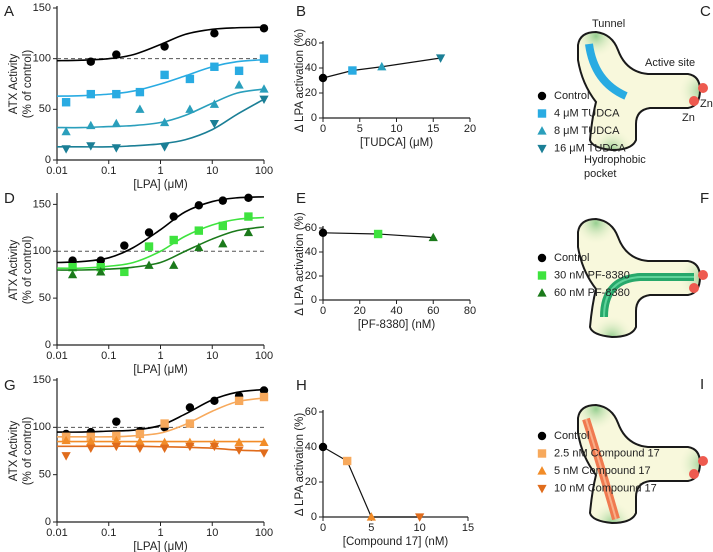  Describe the element at coordinates (9, 198) in the screenshot. I see `panel-letter: D` at that location.